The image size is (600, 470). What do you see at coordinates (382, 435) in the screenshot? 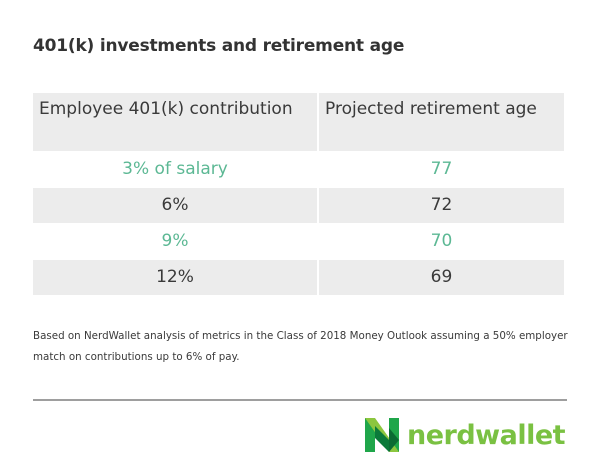
I see `nerdwallet-n-icon` at bounding box center [382, 435].